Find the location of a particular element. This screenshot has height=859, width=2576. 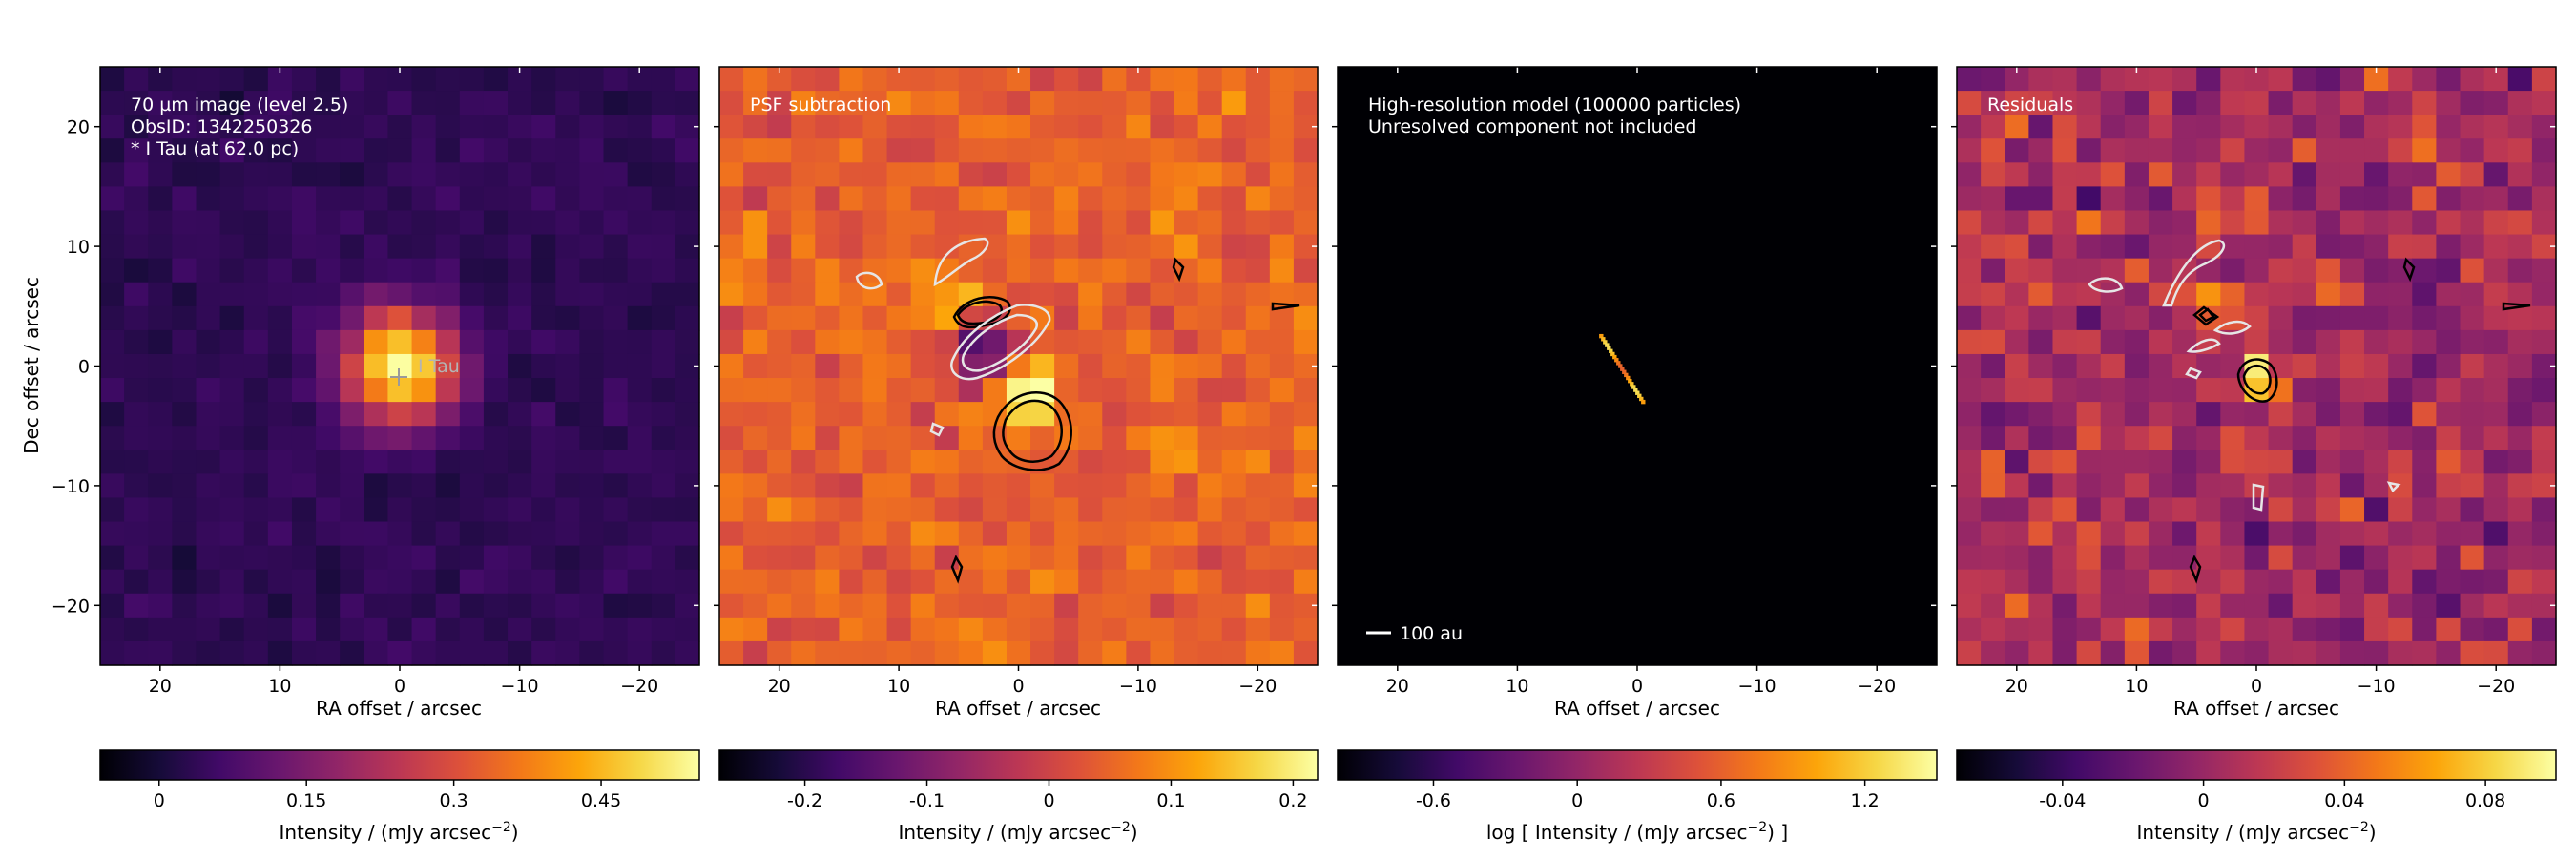

panel-2-text-line-1: PSF subtraction is located at coordinates (820, 104).